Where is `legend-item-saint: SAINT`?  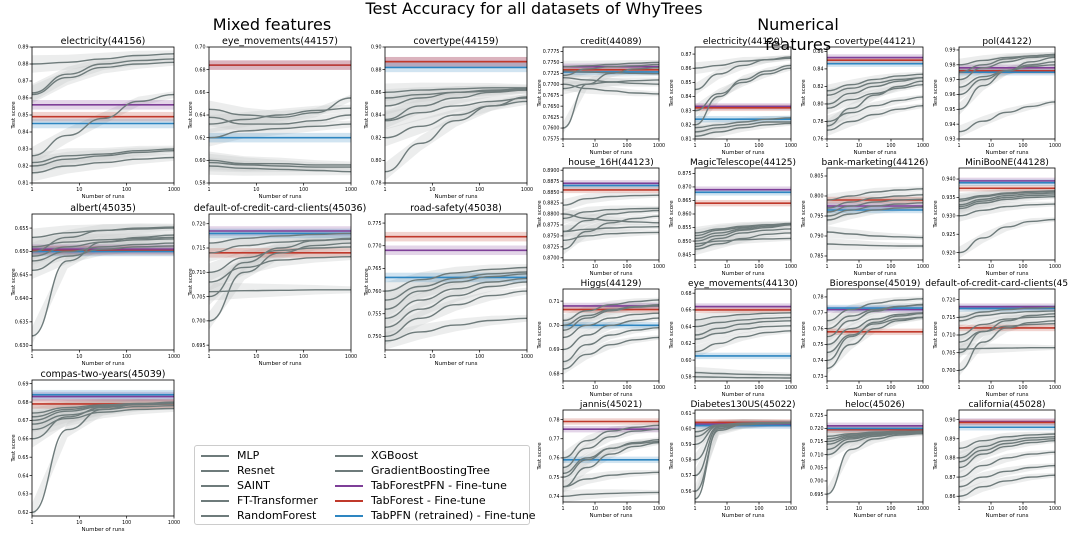 legend-item-saint: SAINT is located at coordinates (235, 486).